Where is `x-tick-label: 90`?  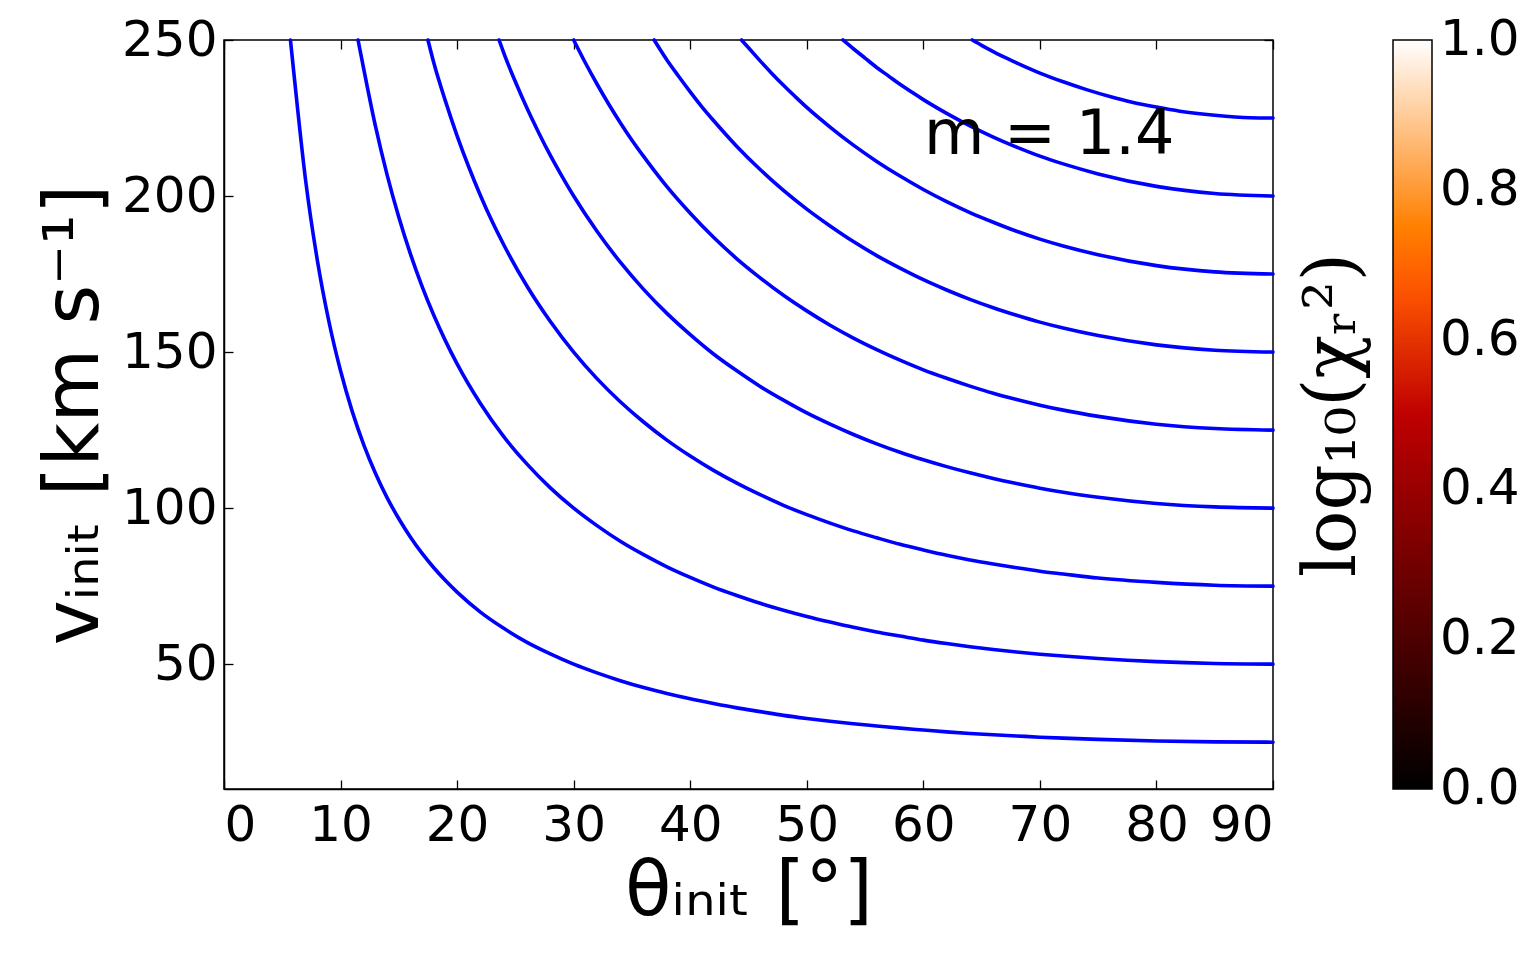
x-tick-label: 90 is located at coordinates (1241, 823).